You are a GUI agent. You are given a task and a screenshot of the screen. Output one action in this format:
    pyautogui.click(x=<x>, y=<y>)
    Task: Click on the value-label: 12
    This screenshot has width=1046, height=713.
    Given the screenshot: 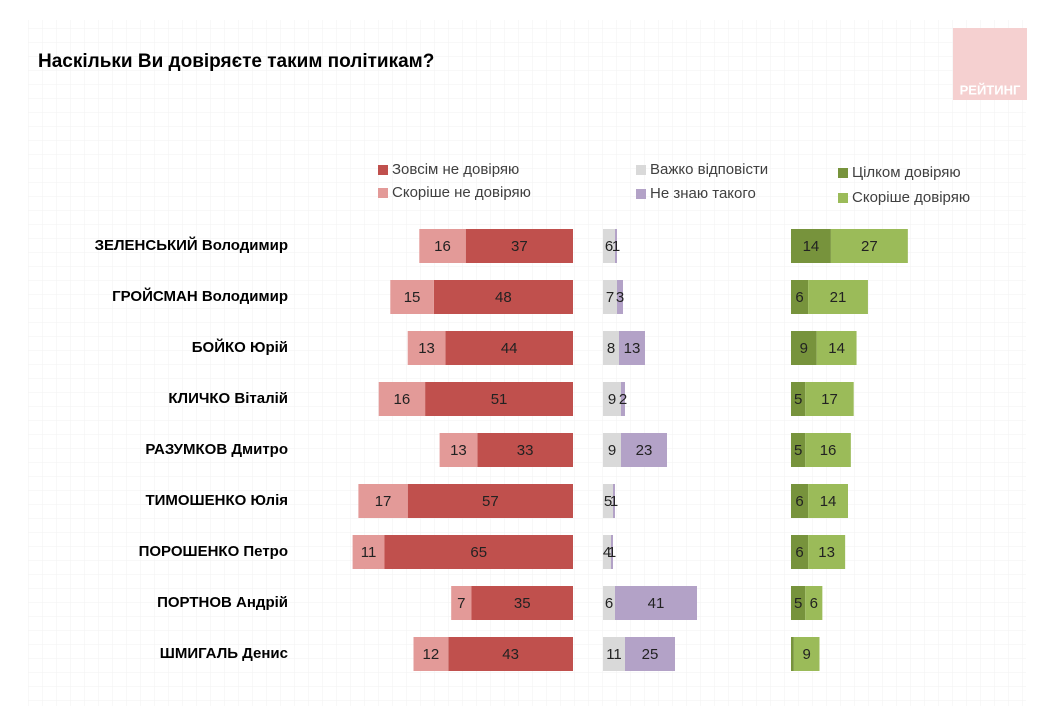 What is the action you would take?
    pyautogui.click(x=431, y=654)
    